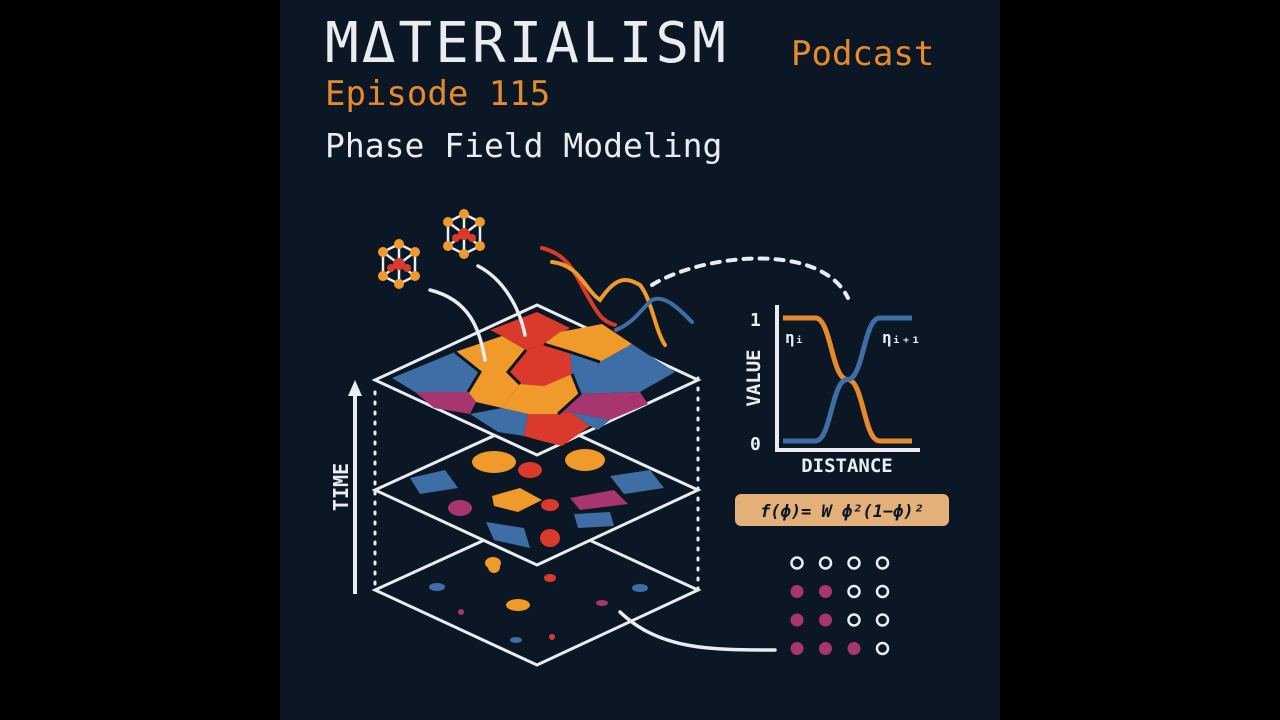 The width and height of the screenshot is (1280, 720). I want to click on dashed-connector, so click(750, 278).